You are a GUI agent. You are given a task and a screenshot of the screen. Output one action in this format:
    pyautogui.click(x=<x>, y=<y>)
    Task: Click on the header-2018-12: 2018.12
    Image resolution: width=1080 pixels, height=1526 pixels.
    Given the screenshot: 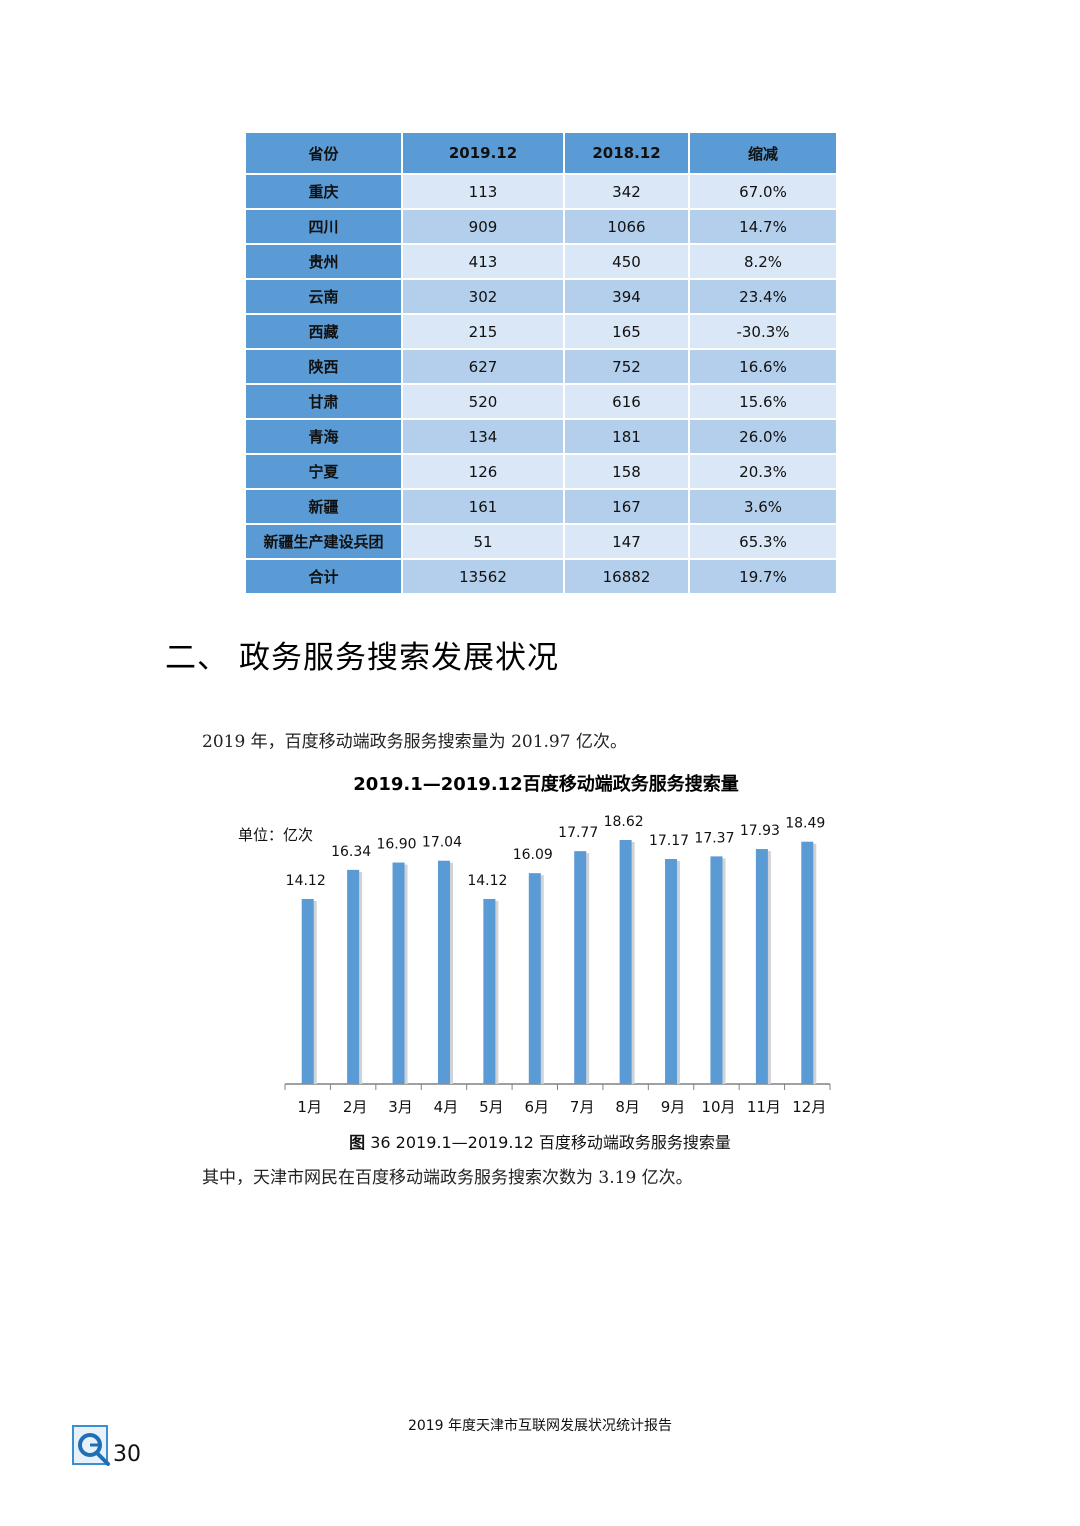 What is the action you would take?
    pyautogui.click(x=626, y=153)
    